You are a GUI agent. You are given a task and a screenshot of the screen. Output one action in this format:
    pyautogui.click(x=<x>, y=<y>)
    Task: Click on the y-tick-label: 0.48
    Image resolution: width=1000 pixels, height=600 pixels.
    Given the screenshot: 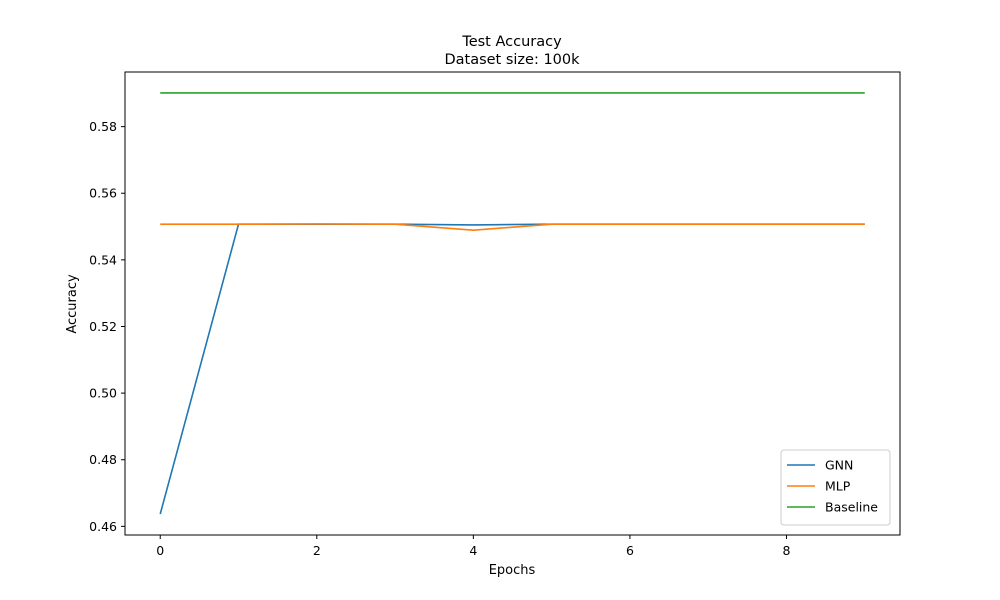 What is the action you would take?
    pyautogui.click(x=103, y=459)
    